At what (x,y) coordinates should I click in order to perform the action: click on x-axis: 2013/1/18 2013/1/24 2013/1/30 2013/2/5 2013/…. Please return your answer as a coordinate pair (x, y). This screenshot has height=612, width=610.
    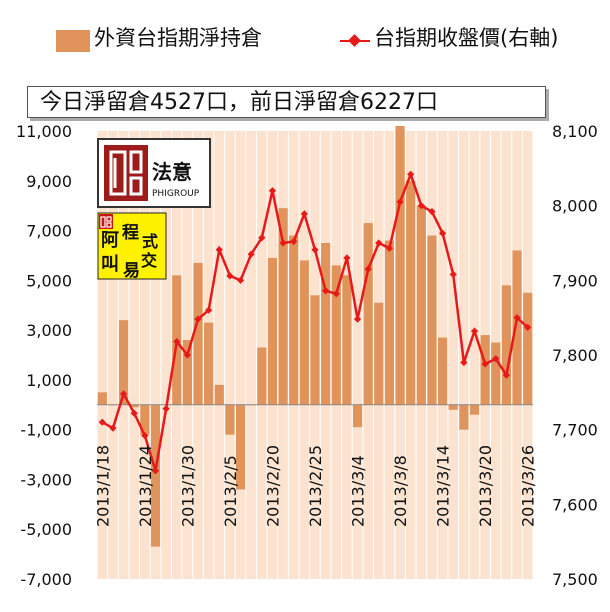
    Looking at the image, I should click on (315, 486).